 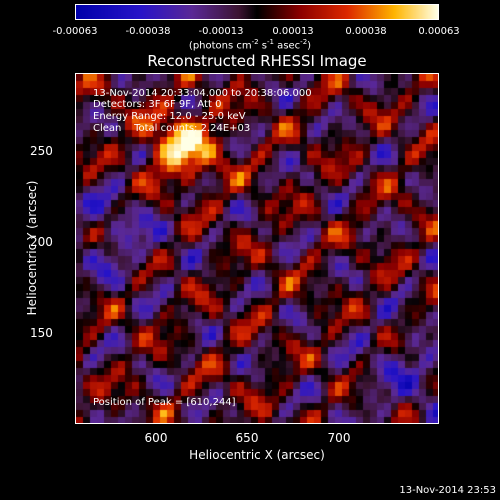 I want to click on y-tick-label: 200, so click(x=41, y=242).